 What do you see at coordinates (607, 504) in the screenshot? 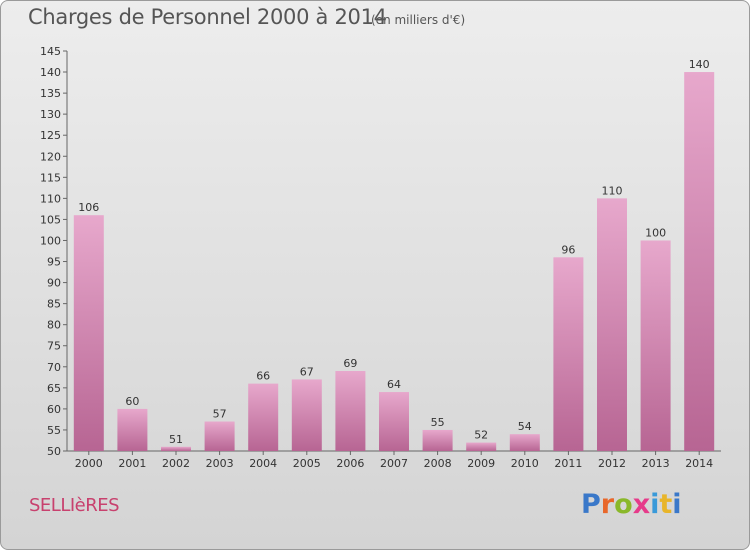
I see `brand-logo-letter: r` at bounding box center [607, 504].